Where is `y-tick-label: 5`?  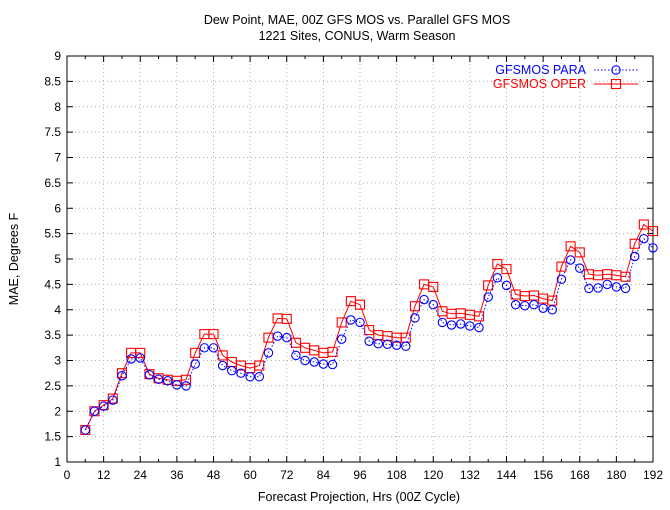 y-tick-label: 5 is located at coordinates (57, 259).